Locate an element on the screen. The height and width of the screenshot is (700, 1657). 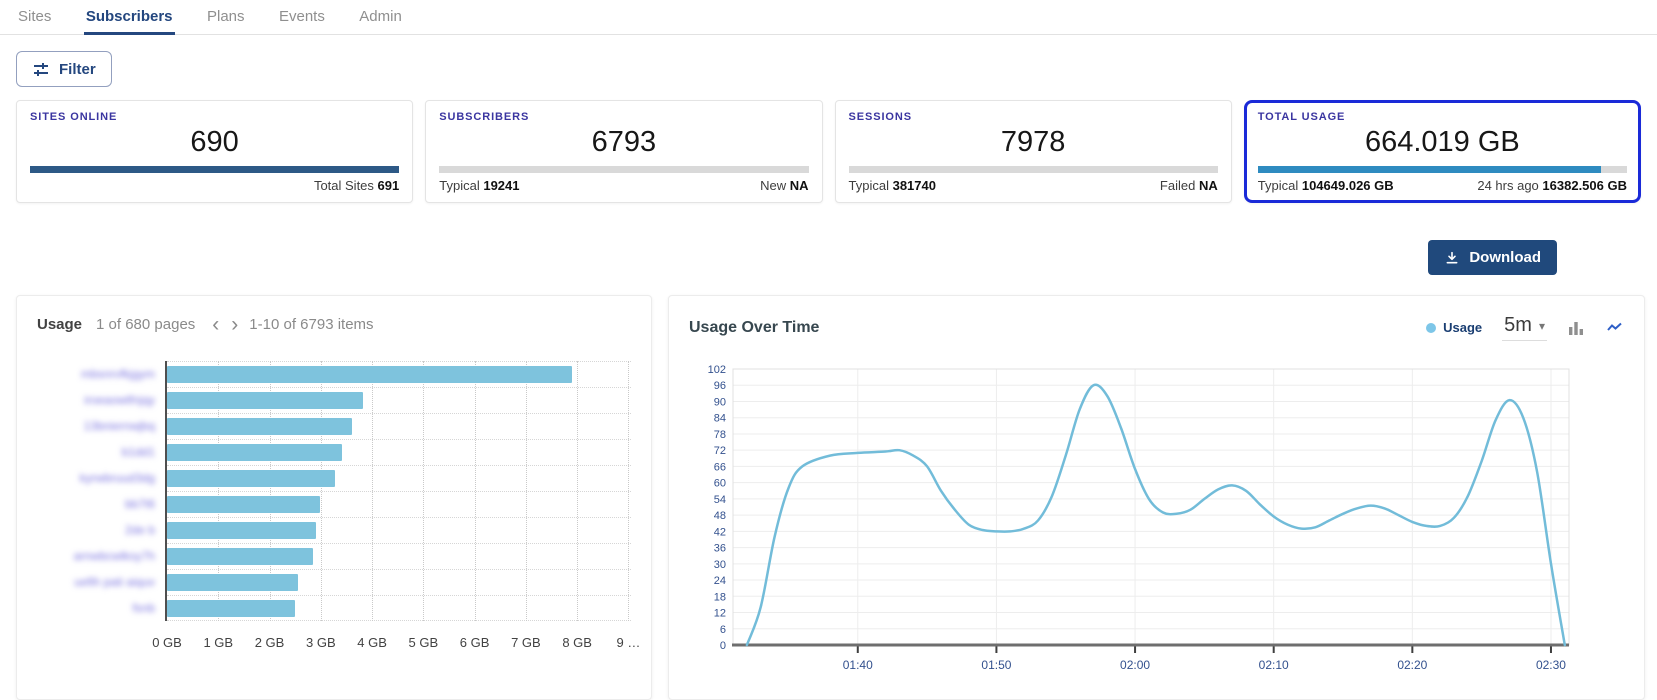
bar-category-label: uefih pati aiquv is located at coordinates (114, 582).